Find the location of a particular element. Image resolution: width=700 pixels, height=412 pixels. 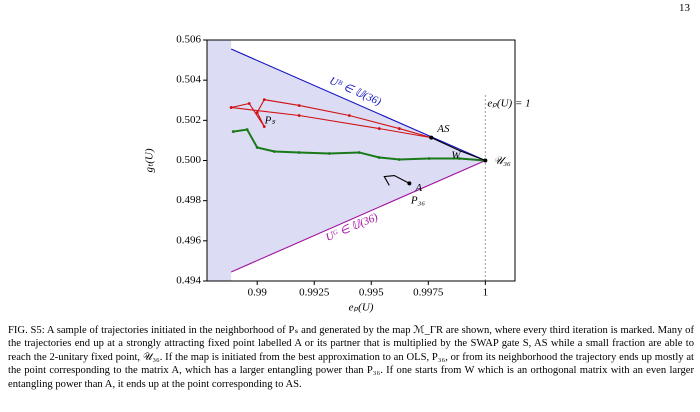

y-tick-label: 0.500 is located at coordinates (188, 160).